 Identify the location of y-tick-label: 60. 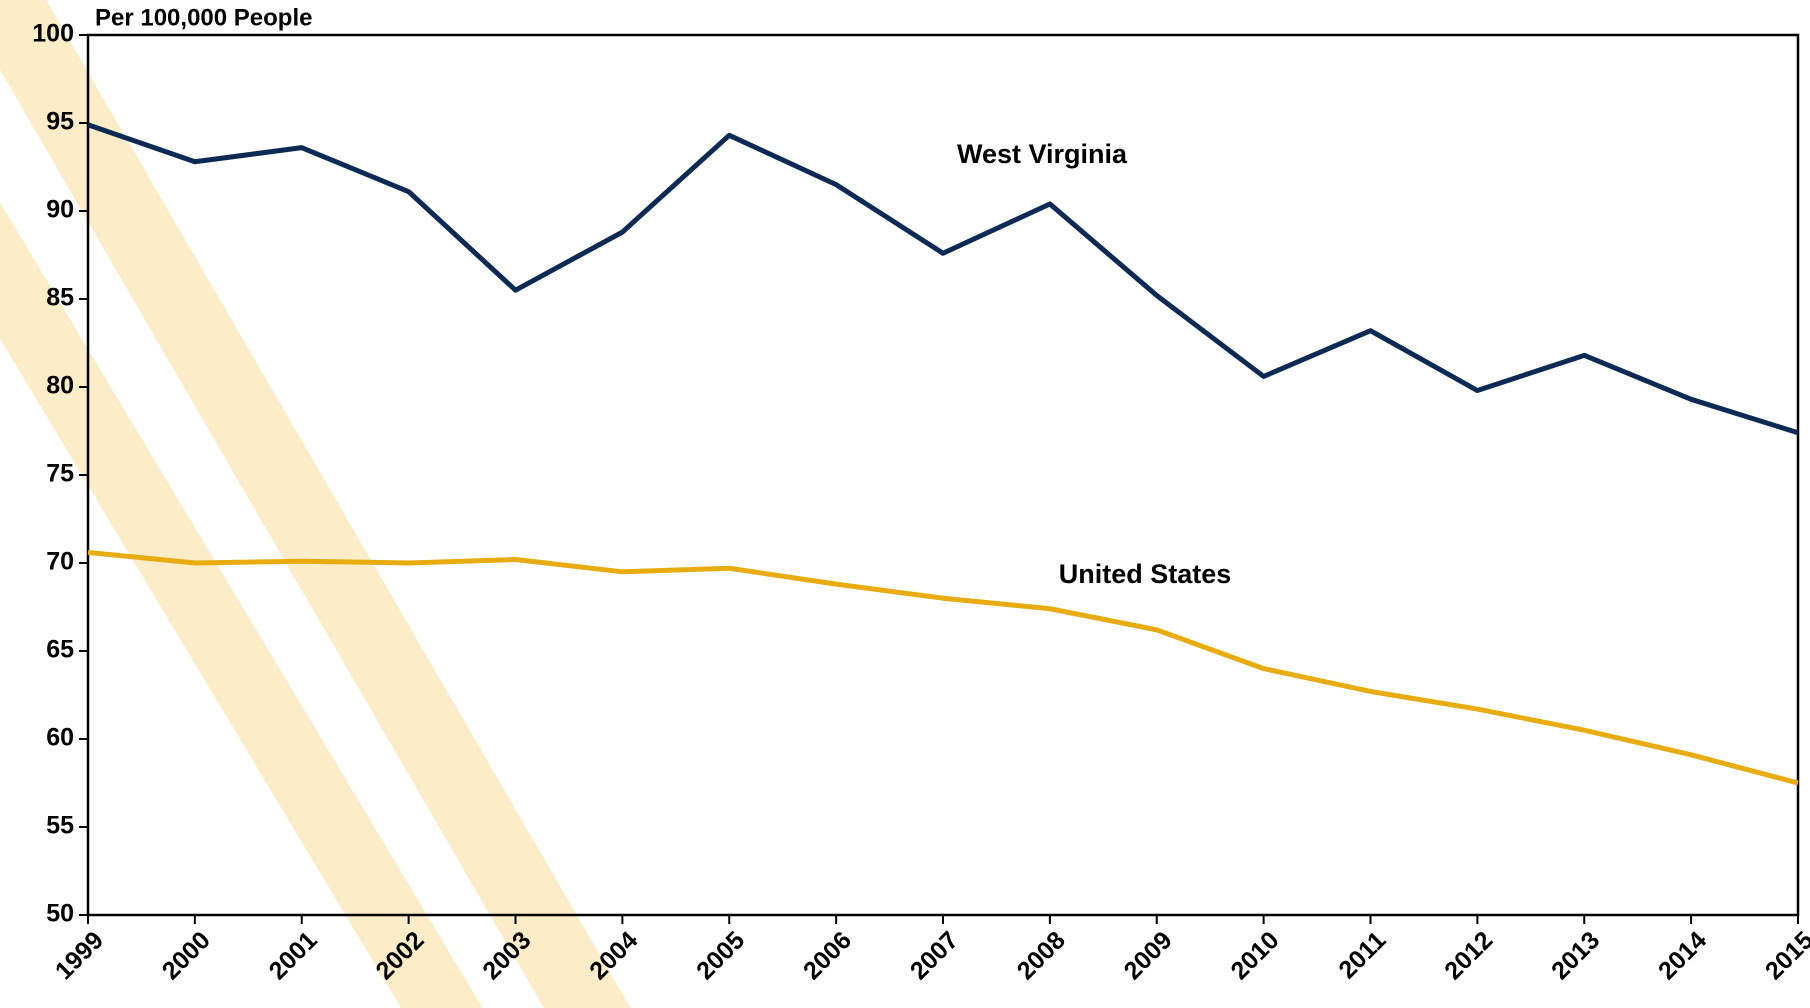
(60, 738).